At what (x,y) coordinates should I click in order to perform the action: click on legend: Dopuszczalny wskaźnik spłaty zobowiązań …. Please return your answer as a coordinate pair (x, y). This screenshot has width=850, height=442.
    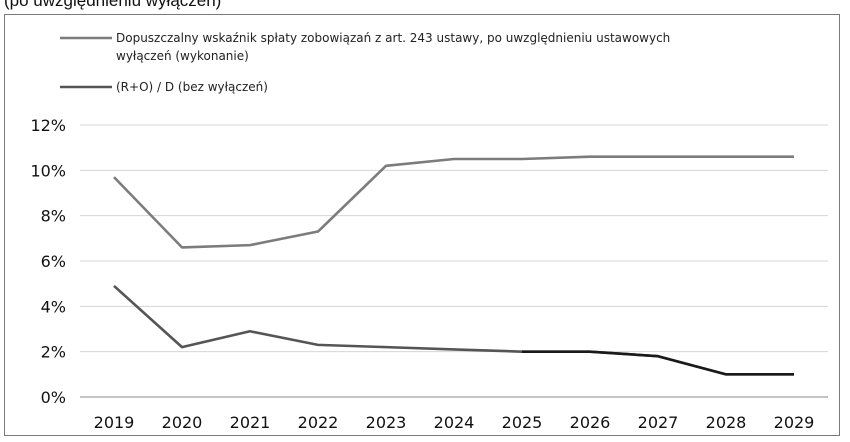
    Looking at the image, I should click on (365, 62).